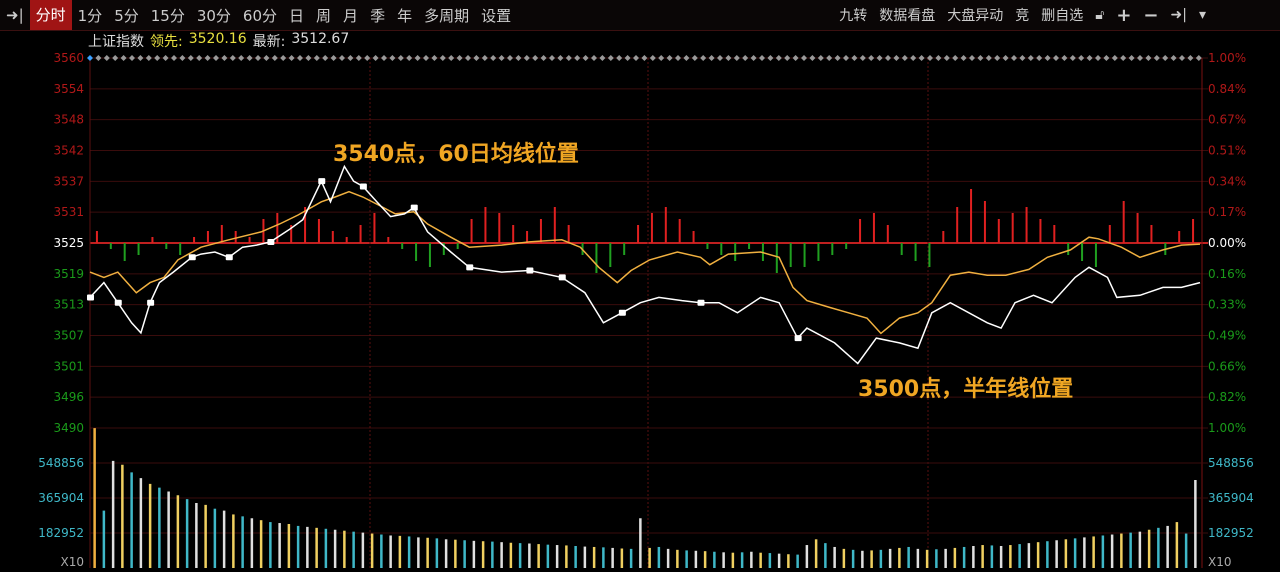  I want to click on info-bar: 上证指数 领先: 3520.16 最新: 3512.67, so click(218, 41).